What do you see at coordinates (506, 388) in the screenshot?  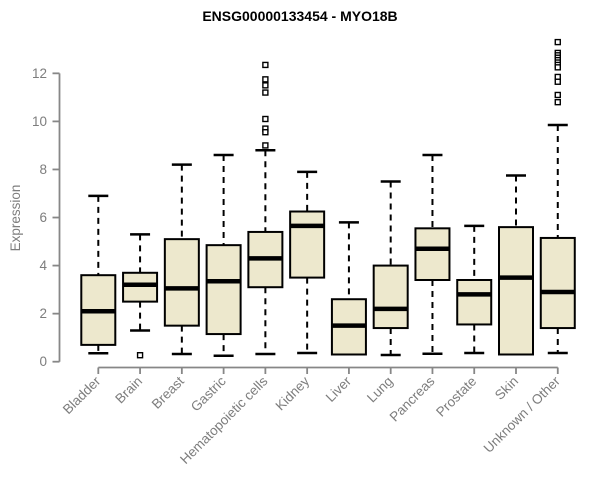 I see `x-tick-label-skin: Skin` at bounding box center [506, 388].